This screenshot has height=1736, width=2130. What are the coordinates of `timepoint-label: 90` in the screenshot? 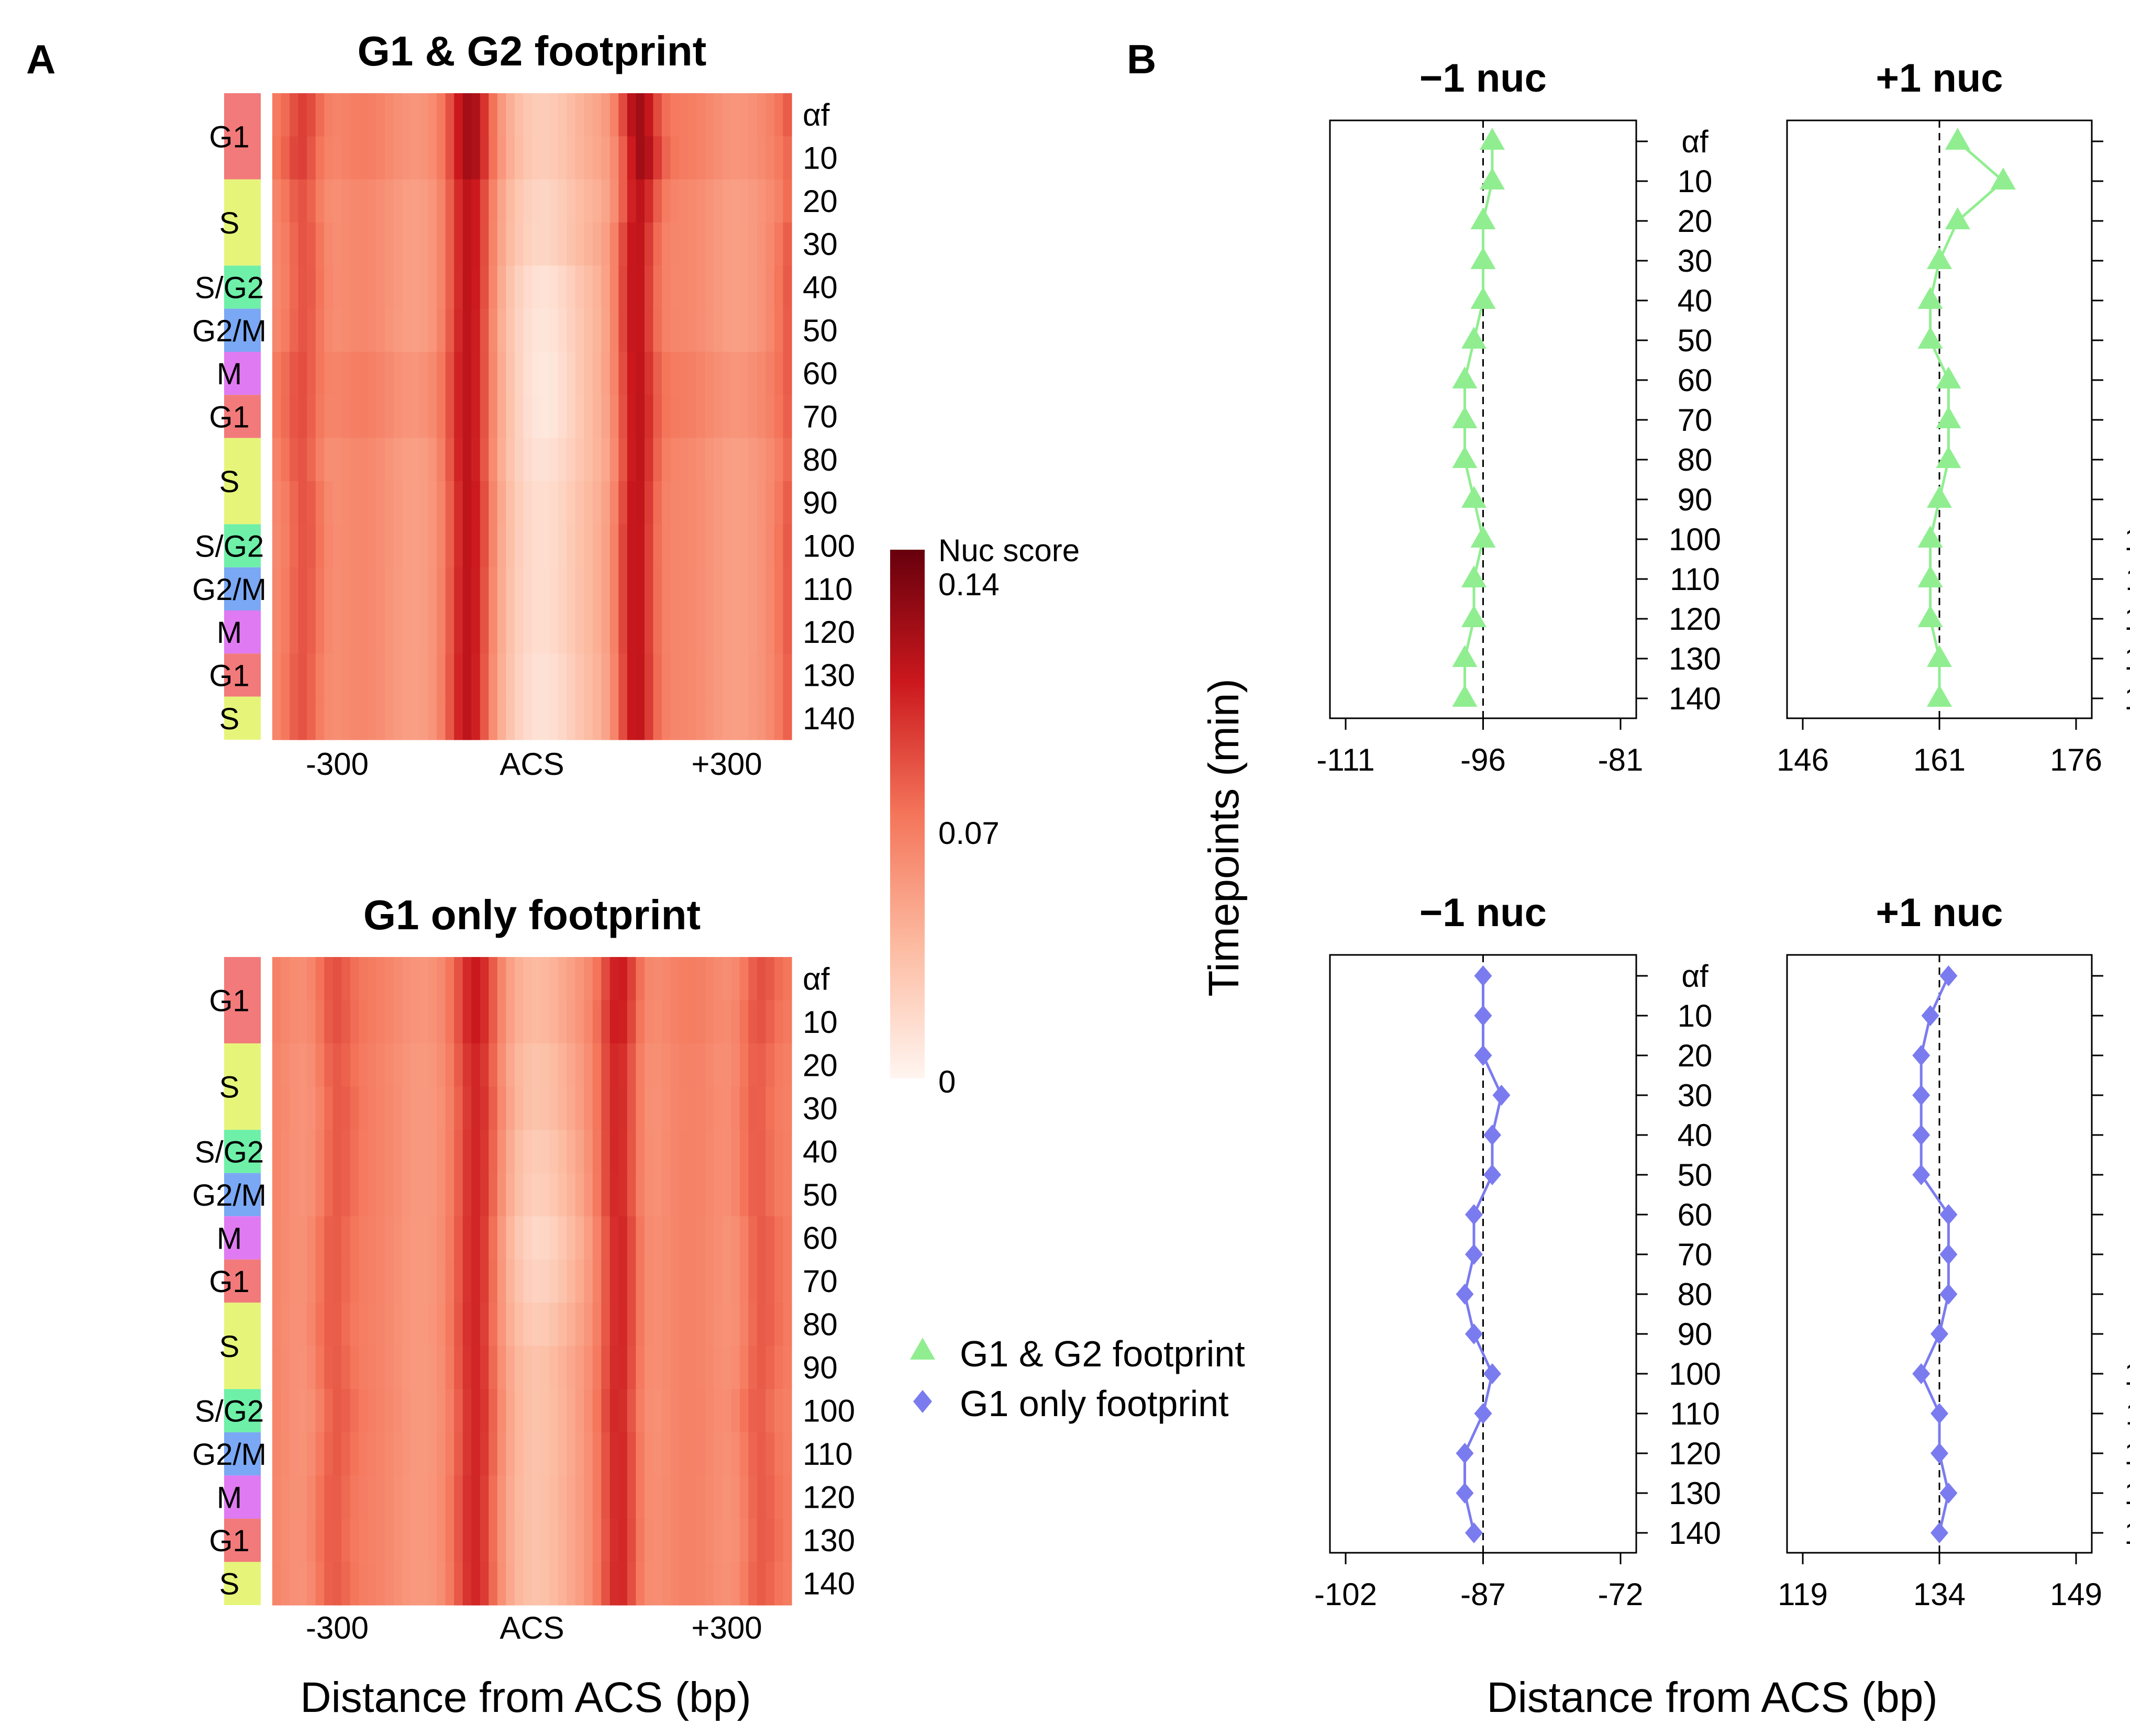 It's located at (820, 1367).